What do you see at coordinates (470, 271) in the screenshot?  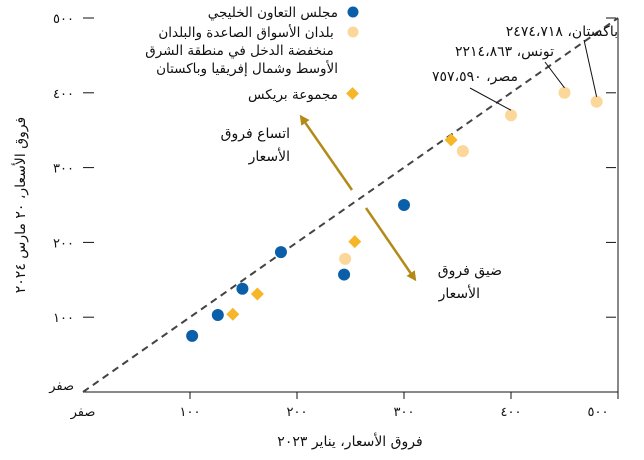 I see `narrowing-label-line-1: ضيق فروق` at bounding box center [470, 271].